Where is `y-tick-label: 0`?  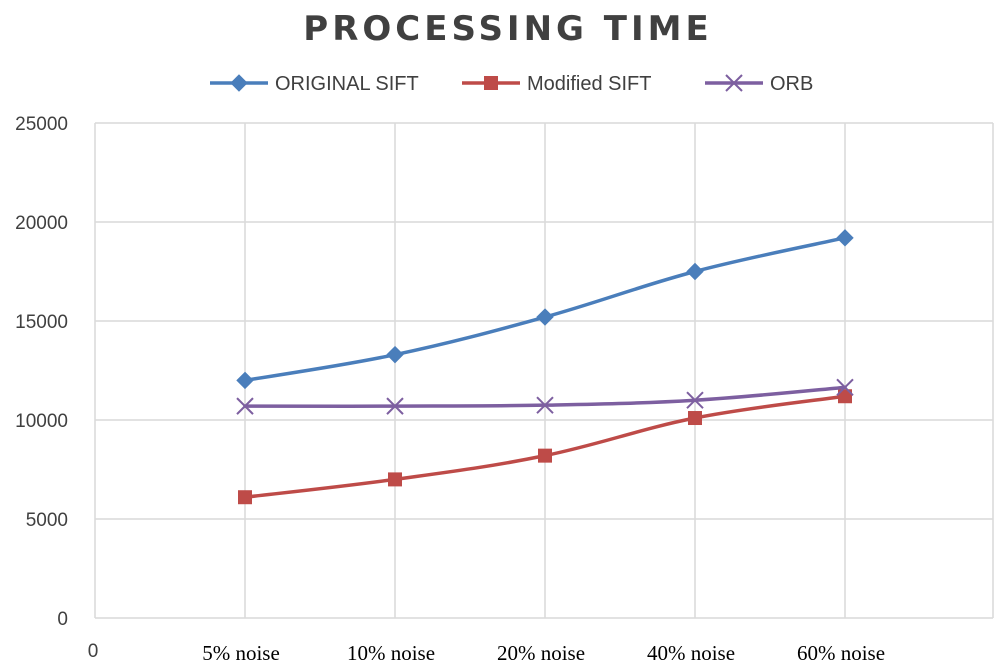 y-tick-label: 0 is located at coordinates (62, 619).